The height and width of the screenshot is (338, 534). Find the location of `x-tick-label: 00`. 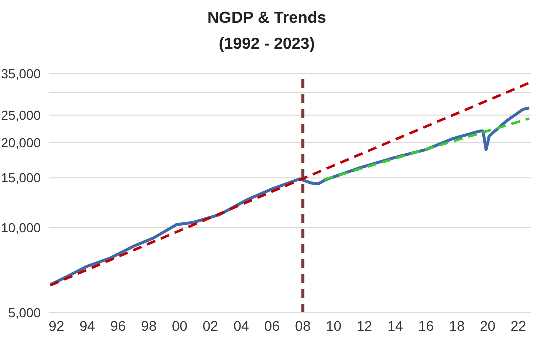

x-tick-label: 00 is located at coordinates (180, 326).